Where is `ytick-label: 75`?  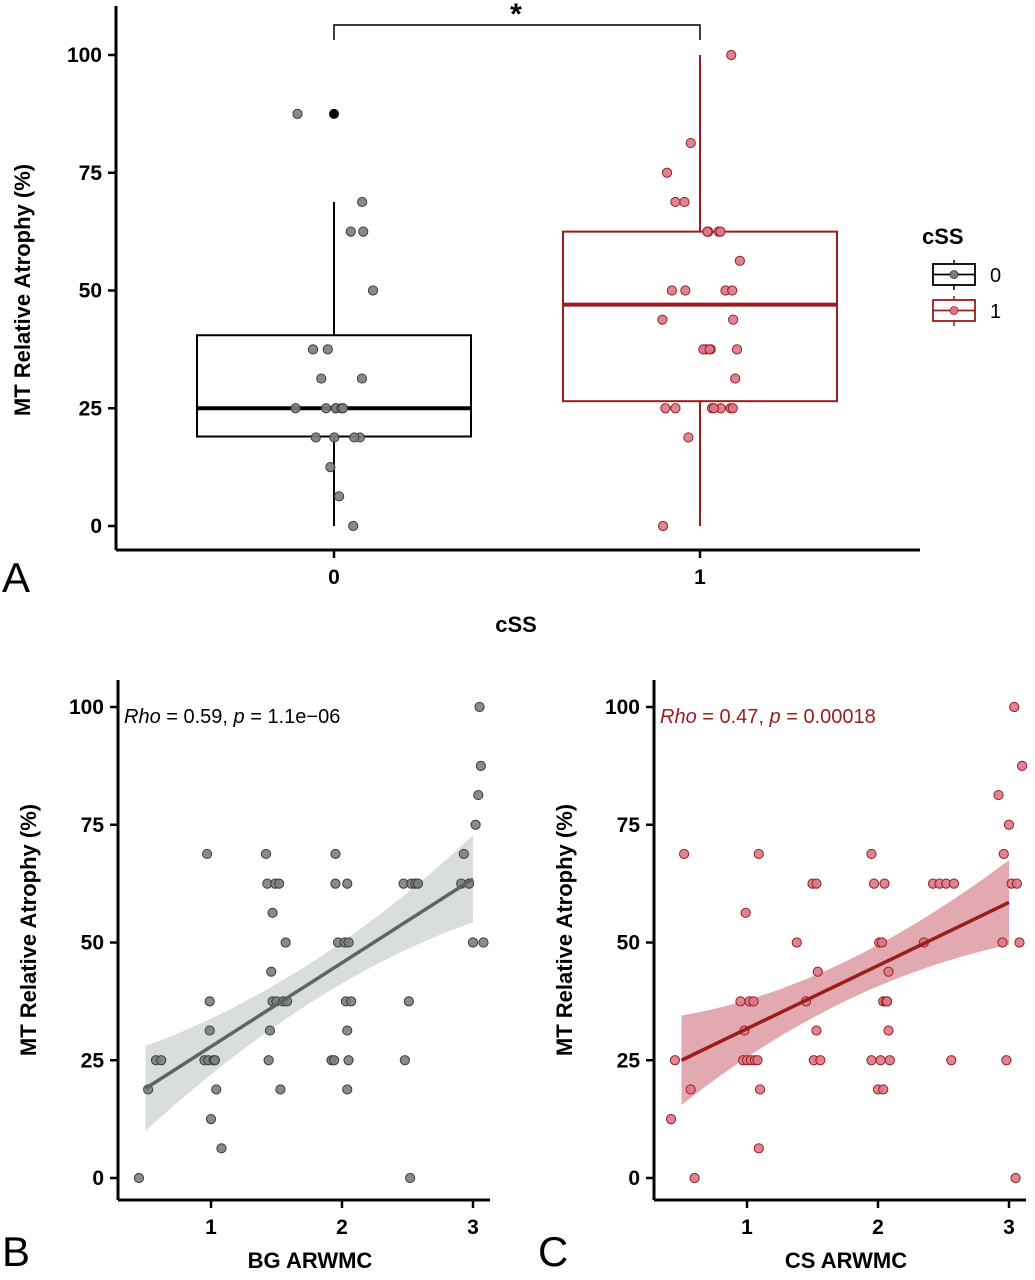 ytick-label: 75 is located at coordinates (629, 825).